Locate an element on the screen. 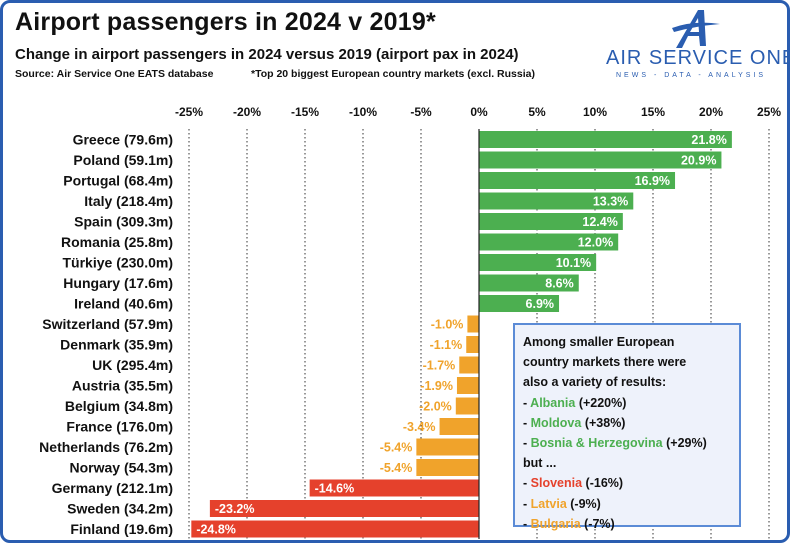 The height and width of the screenshot is (543, 790). x-tick-label: 25% is located at coordinates (769, 112).